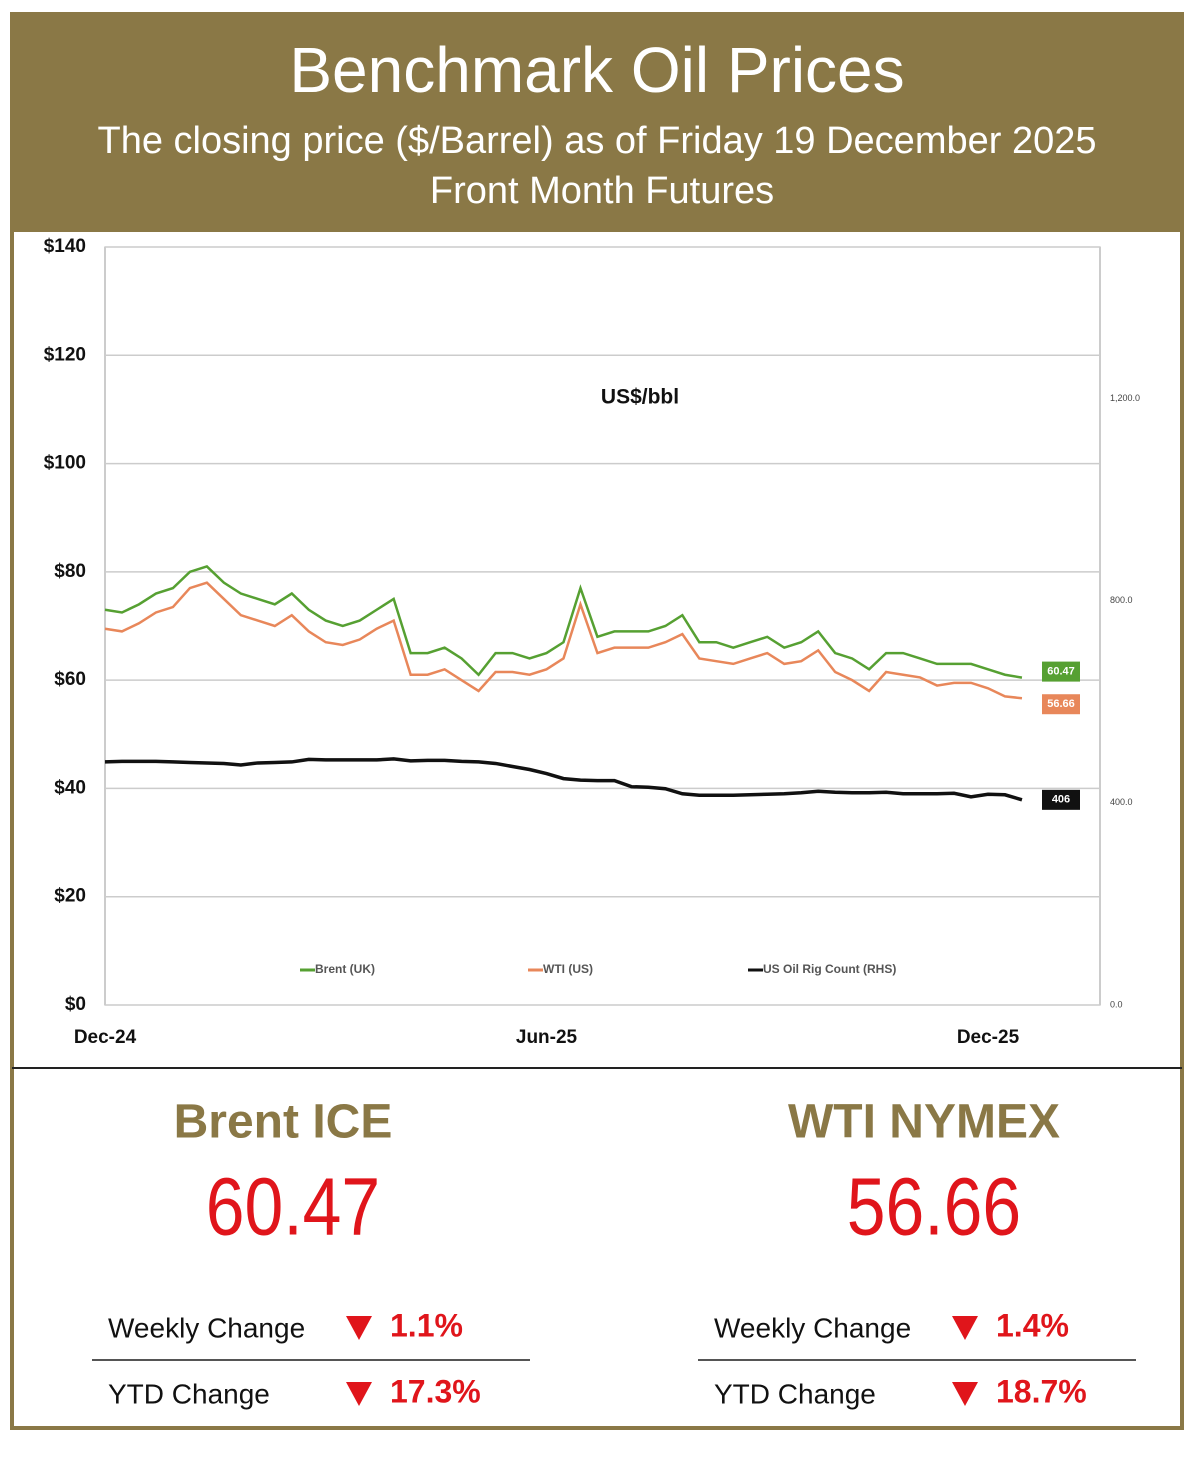  Describe the element at coordinates (70, 679) in the screenshot. I see `y-tick-label: $60` at that location.